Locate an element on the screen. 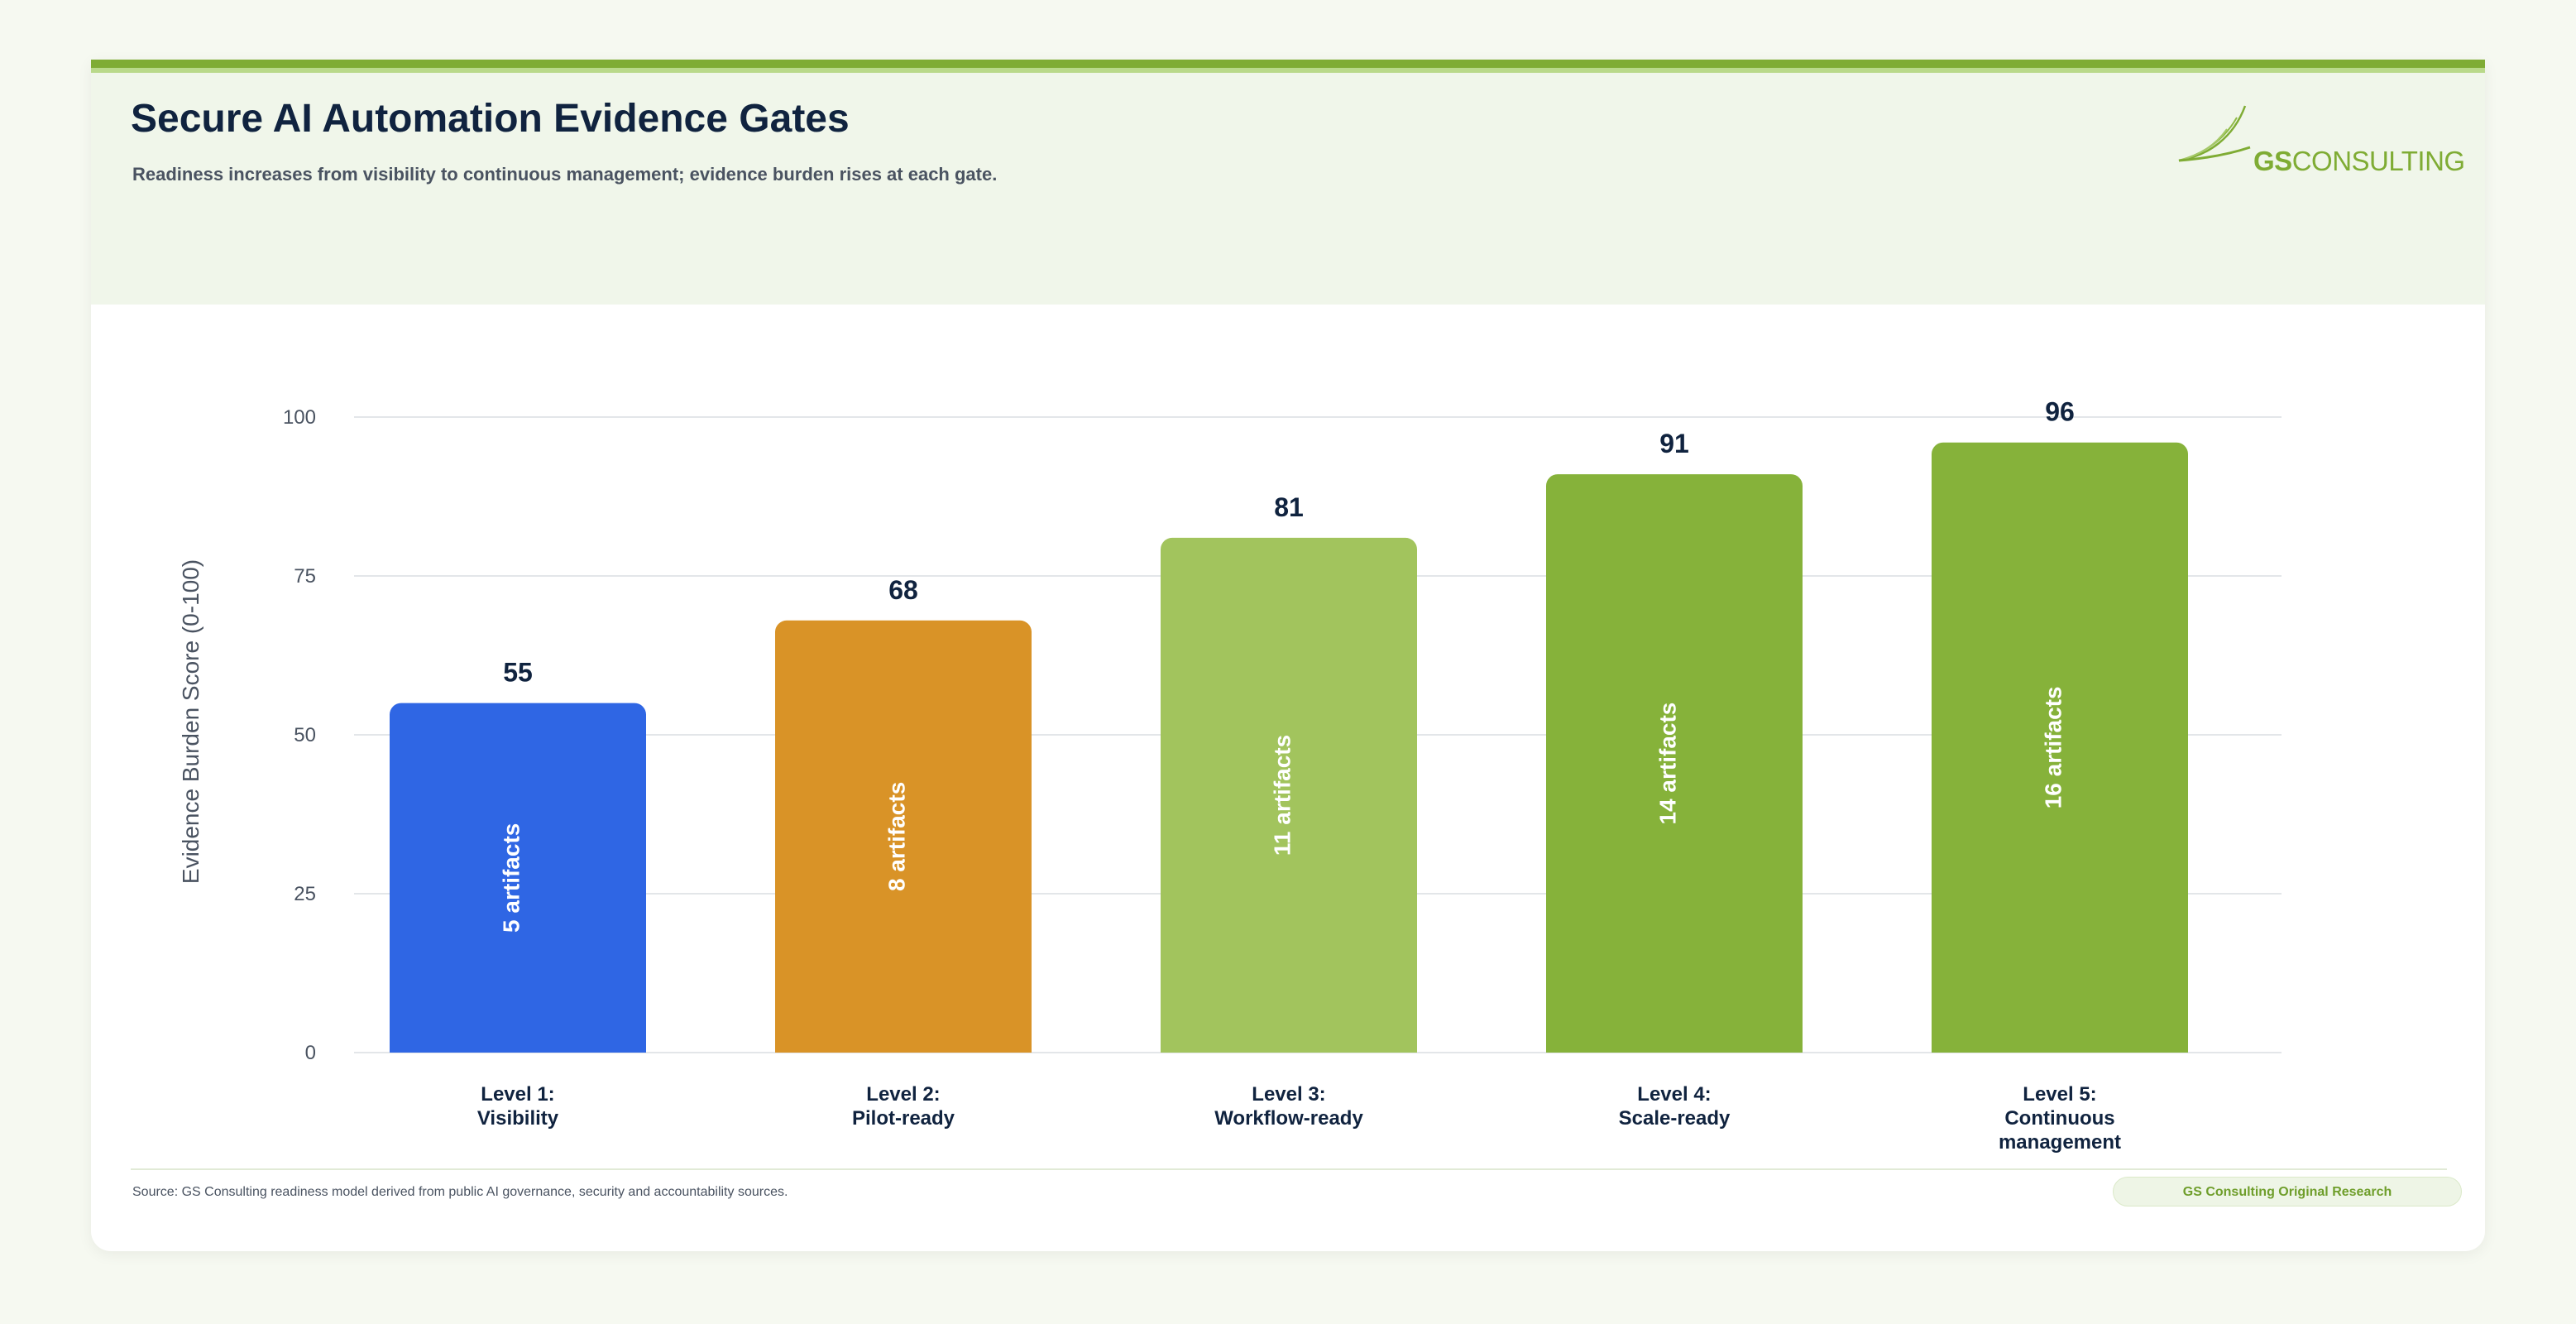 The height and width of the screenshot is (1324, 2576). bar-value-label: 81 is located at coordinates (1289, 507).